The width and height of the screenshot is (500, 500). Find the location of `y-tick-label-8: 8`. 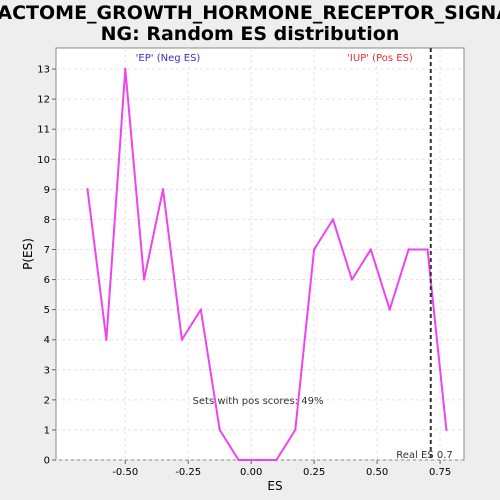

y-tick-label-8: 8 is located at coordinates (47, 220).